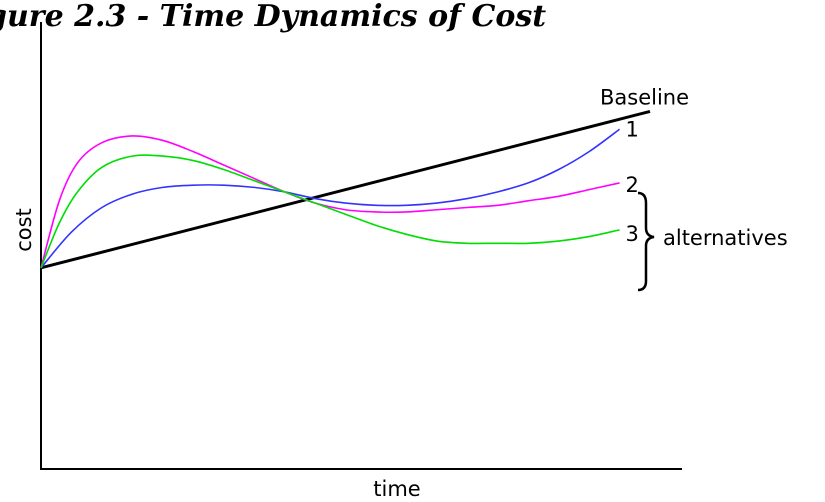 The width and height of the screenshot is (825, 502). I want to click on y-axis-label: cost, so click(24, 230).